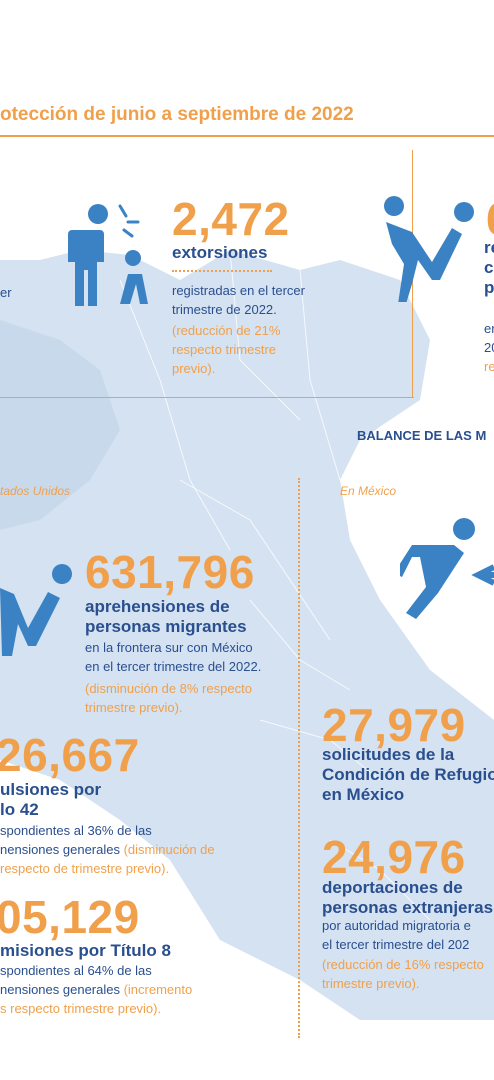 Image resolution: width=494 pixels, height=1080 pixels. What do you see at coordinates (247, 136) in the screenshot?
I see `header-divider` at bounding box center [247, 136].